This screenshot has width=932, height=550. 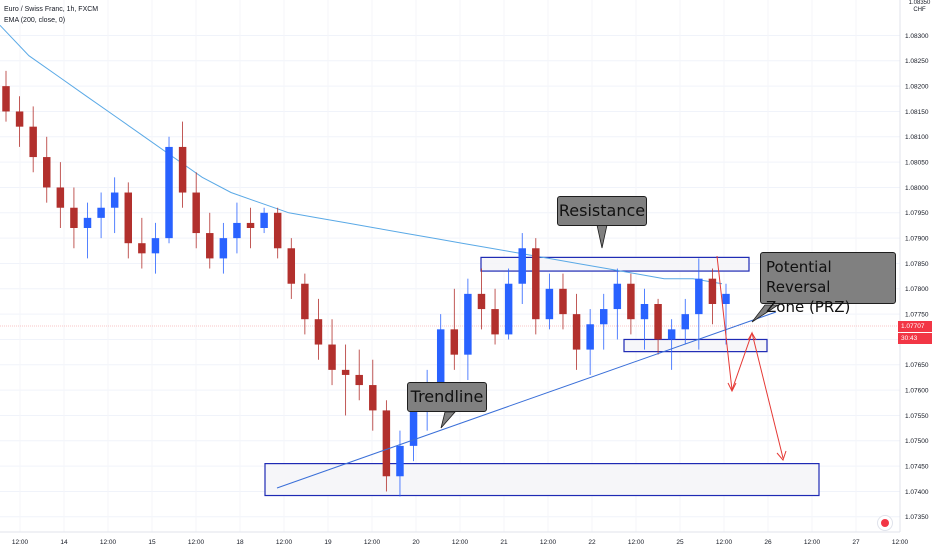 What do you see at coordinates (448, 420) in the screenshot?
I see `trendline-pointer` at bounding box center [448, 420].